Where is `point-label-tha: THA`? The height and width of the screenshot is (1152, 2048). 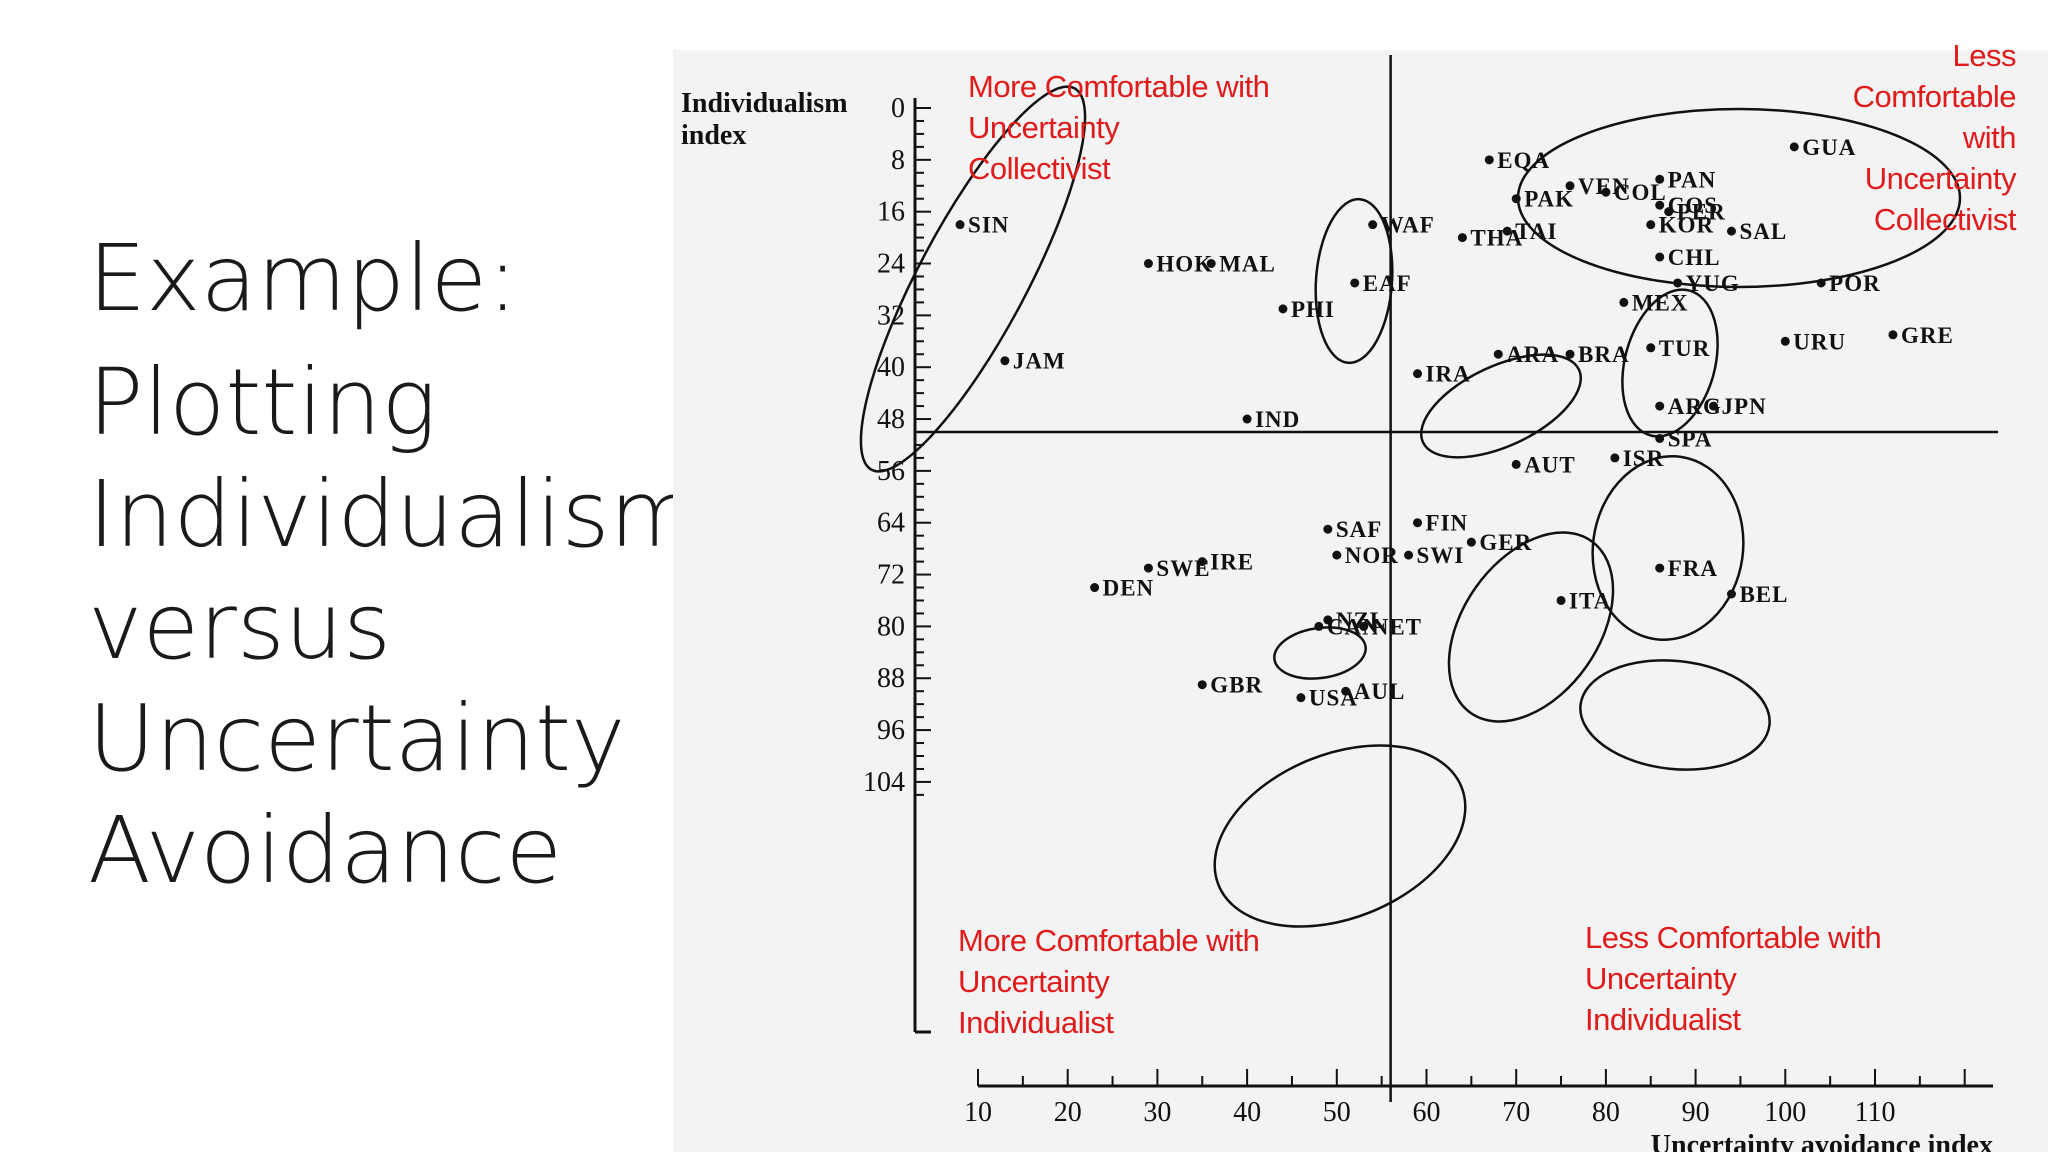 point-label-tha: THA is located at coordinates (1496, 238).